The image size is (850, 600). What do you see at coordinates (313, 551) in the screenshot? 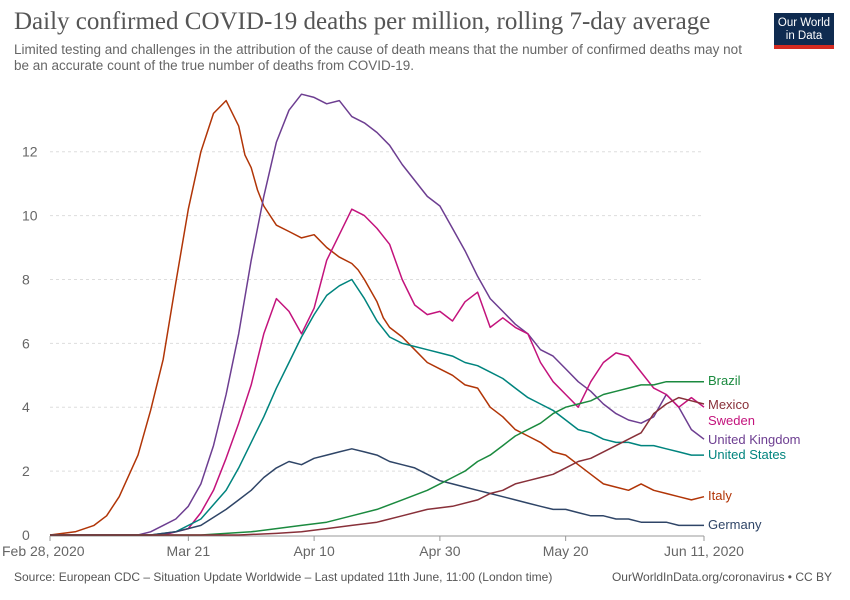
I see `x-tick-label: Apr 10` at bounding box center [313, 551].